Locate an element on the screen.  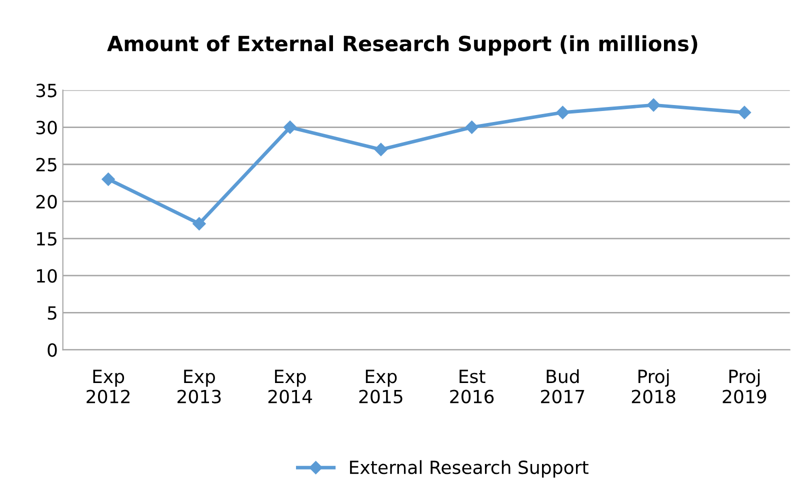
x-tick-label: Exp 2014 is located at coordinates (290, 387).